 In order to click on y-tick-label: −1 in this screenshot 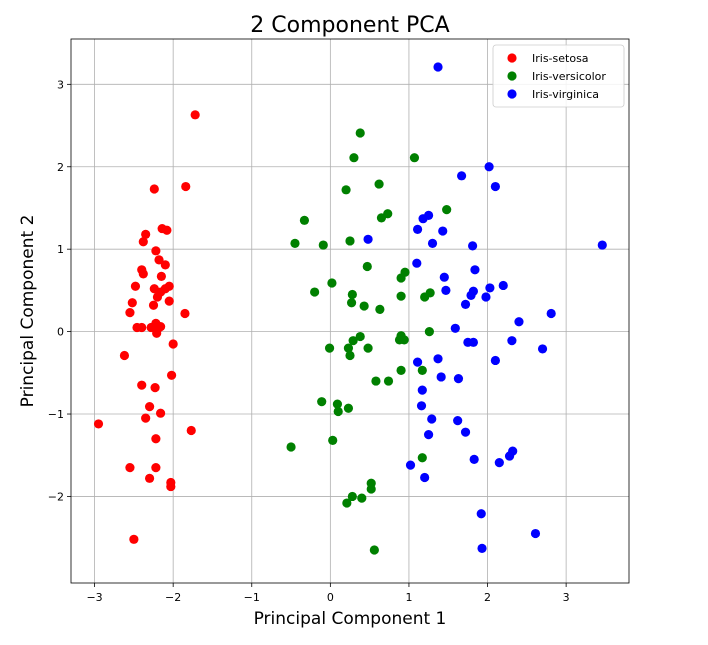, I will do `click(56, 414)`.